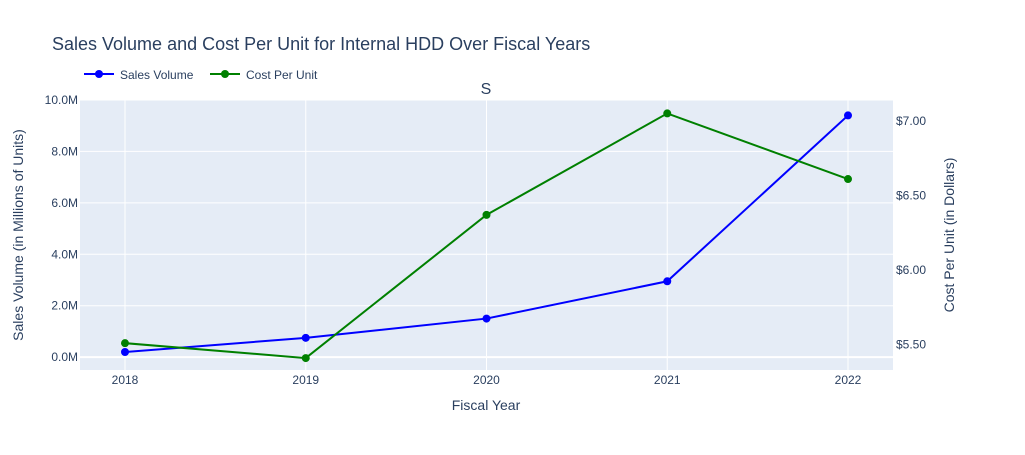 The height and width of the screenshot is (455, 1025). Describe the element at coordinates (64, 203) in the screenshot. I see `y-tick-label: 6.0M` at that location.